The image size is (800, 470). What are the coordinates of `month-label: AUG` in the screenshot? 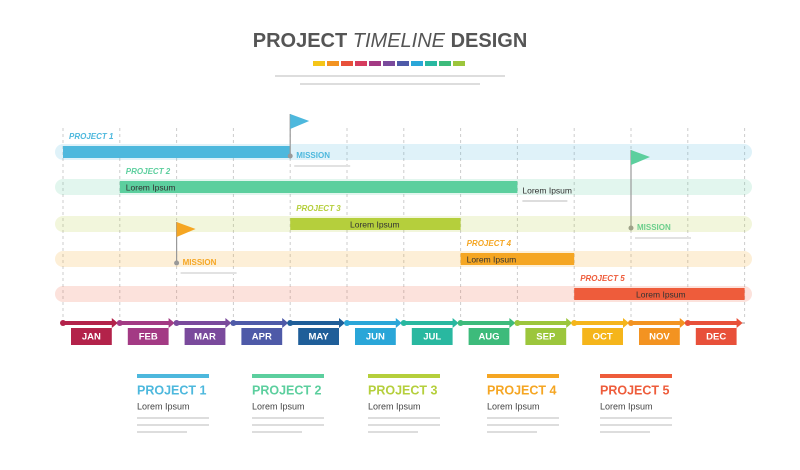 It's located at (488, 337).